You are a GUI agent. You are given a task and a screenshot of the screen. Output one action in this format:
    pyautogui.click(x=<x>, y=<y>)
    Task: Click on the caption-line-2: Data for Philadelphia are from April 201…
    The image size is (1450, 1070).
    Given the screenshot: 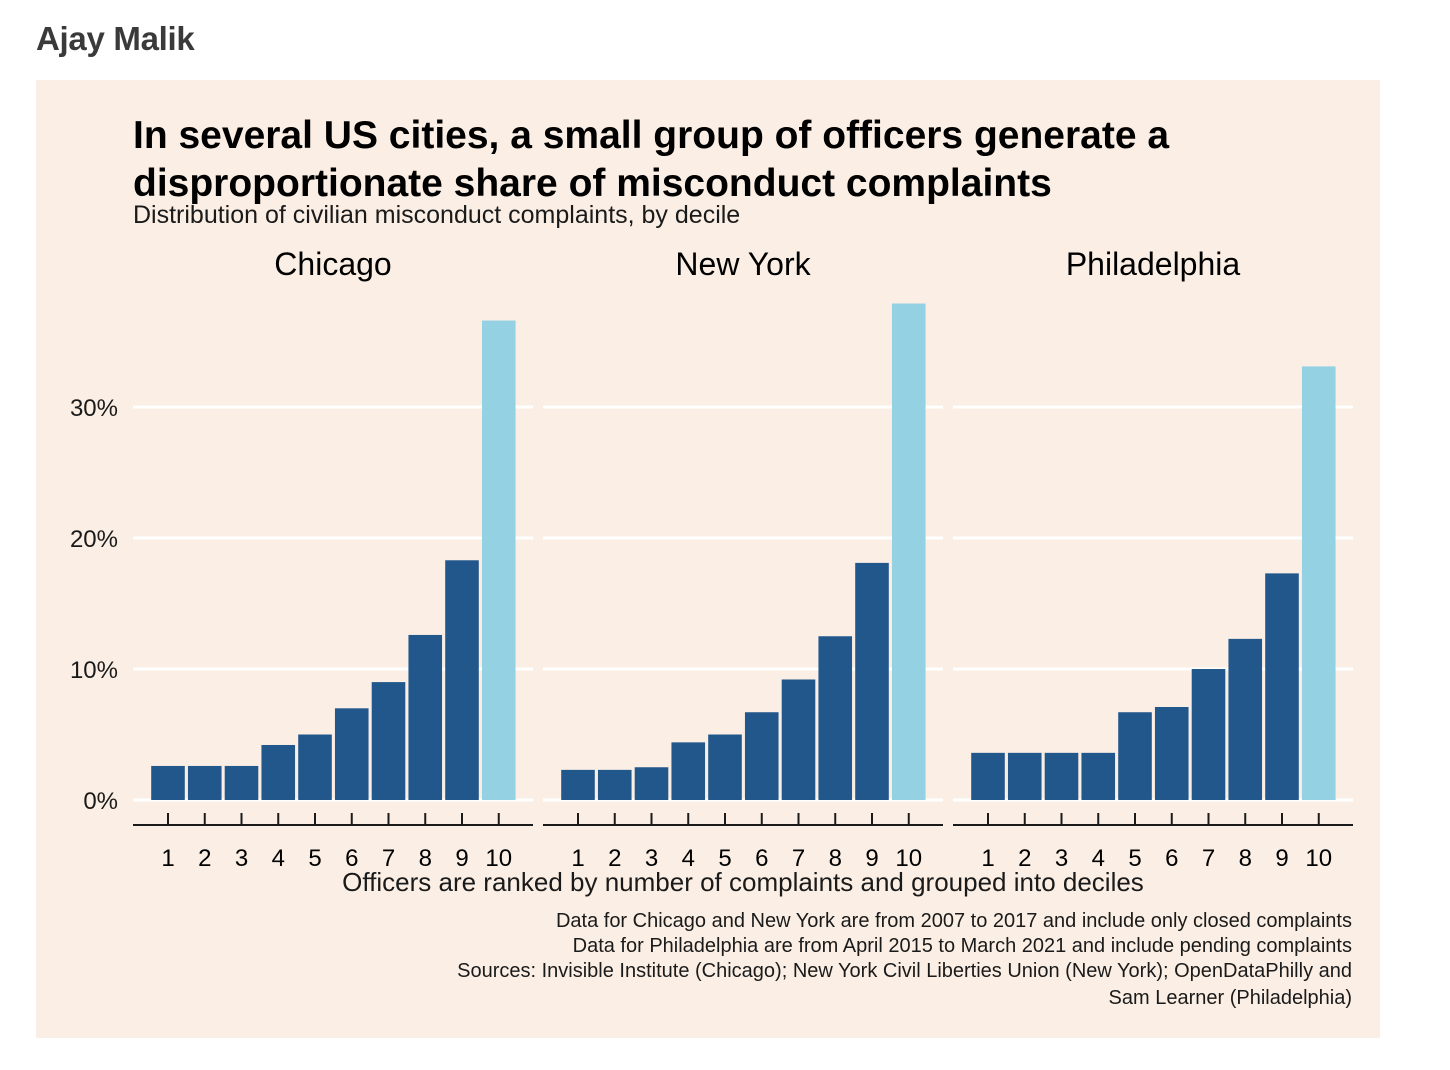 What is the action you would take?
    pyautogui.click(x=962, y=946)
    